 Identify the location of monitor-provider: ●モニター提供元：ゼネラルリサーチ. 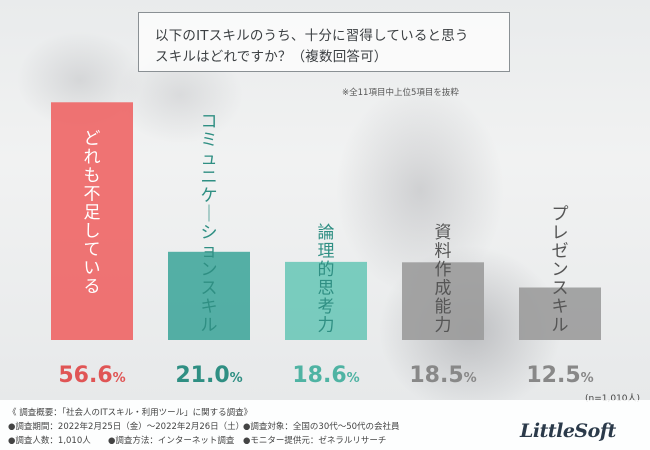
(315, 441).